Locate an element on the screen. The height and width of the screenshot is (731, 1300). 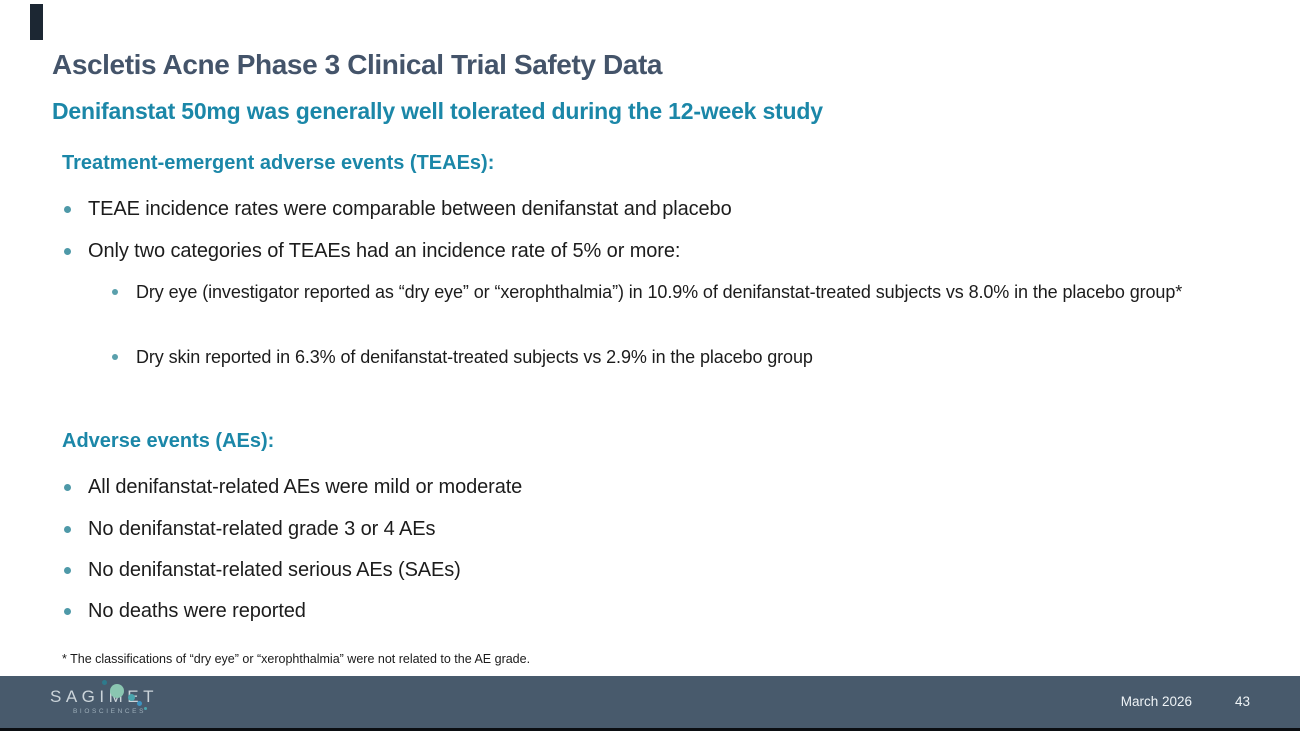
bullet-ae-grade: No denifanstat-related grade 3 or 4 AEs is located at coordinates (250, 529).